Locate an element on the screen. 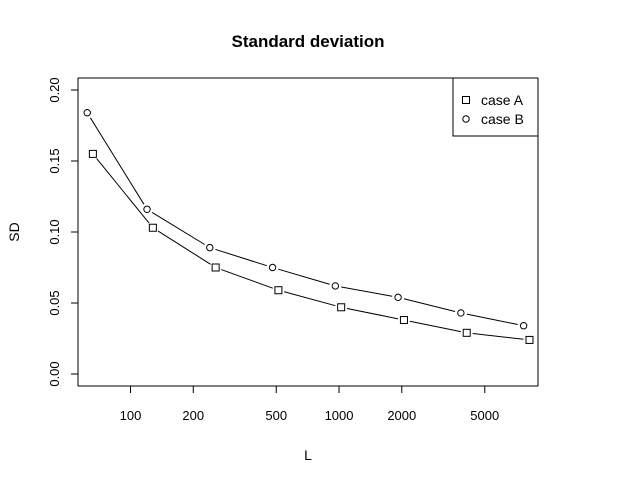  y-tick-label: 0.20 is located at coordinates (54, 89).